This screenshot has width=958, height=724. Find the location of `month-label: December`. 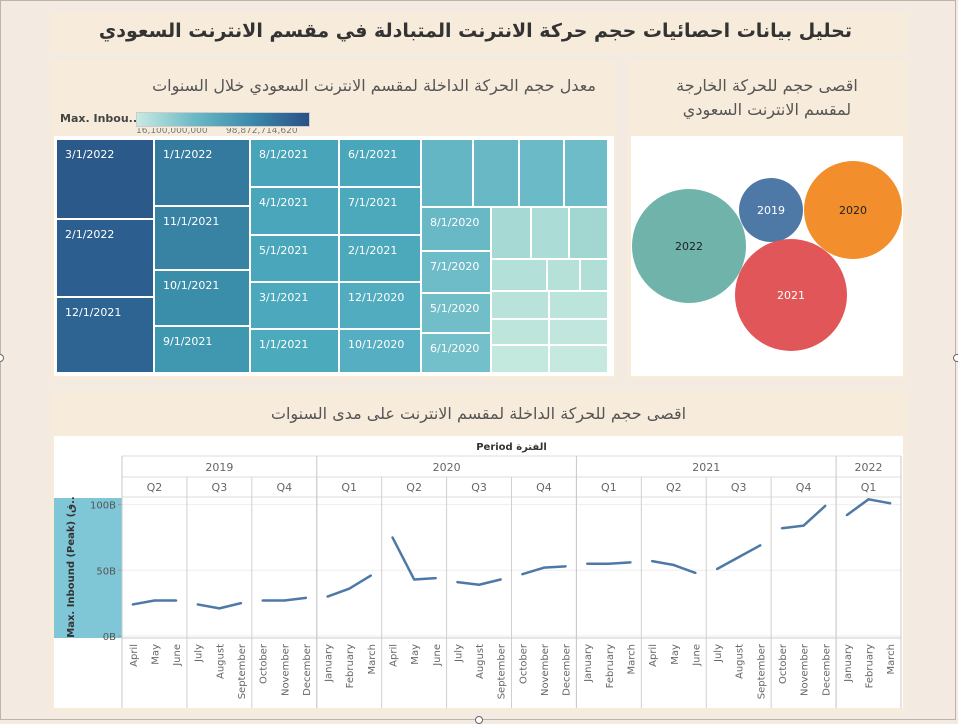

month-label: December is located at coordinates (826, 669).